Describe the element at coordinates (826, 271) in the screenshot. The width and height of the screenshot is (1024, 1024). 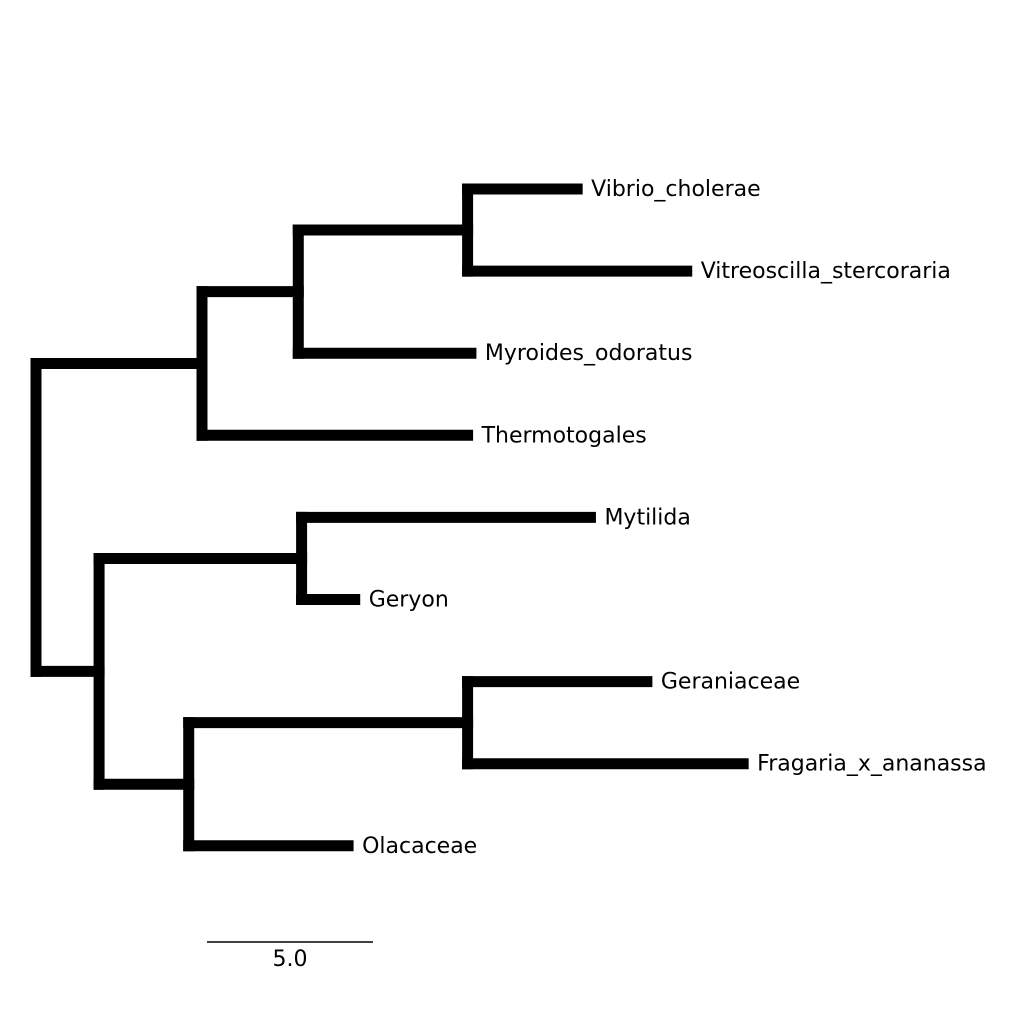
I see `tip-label: Vitreoscilla_stercoraria` at that location.